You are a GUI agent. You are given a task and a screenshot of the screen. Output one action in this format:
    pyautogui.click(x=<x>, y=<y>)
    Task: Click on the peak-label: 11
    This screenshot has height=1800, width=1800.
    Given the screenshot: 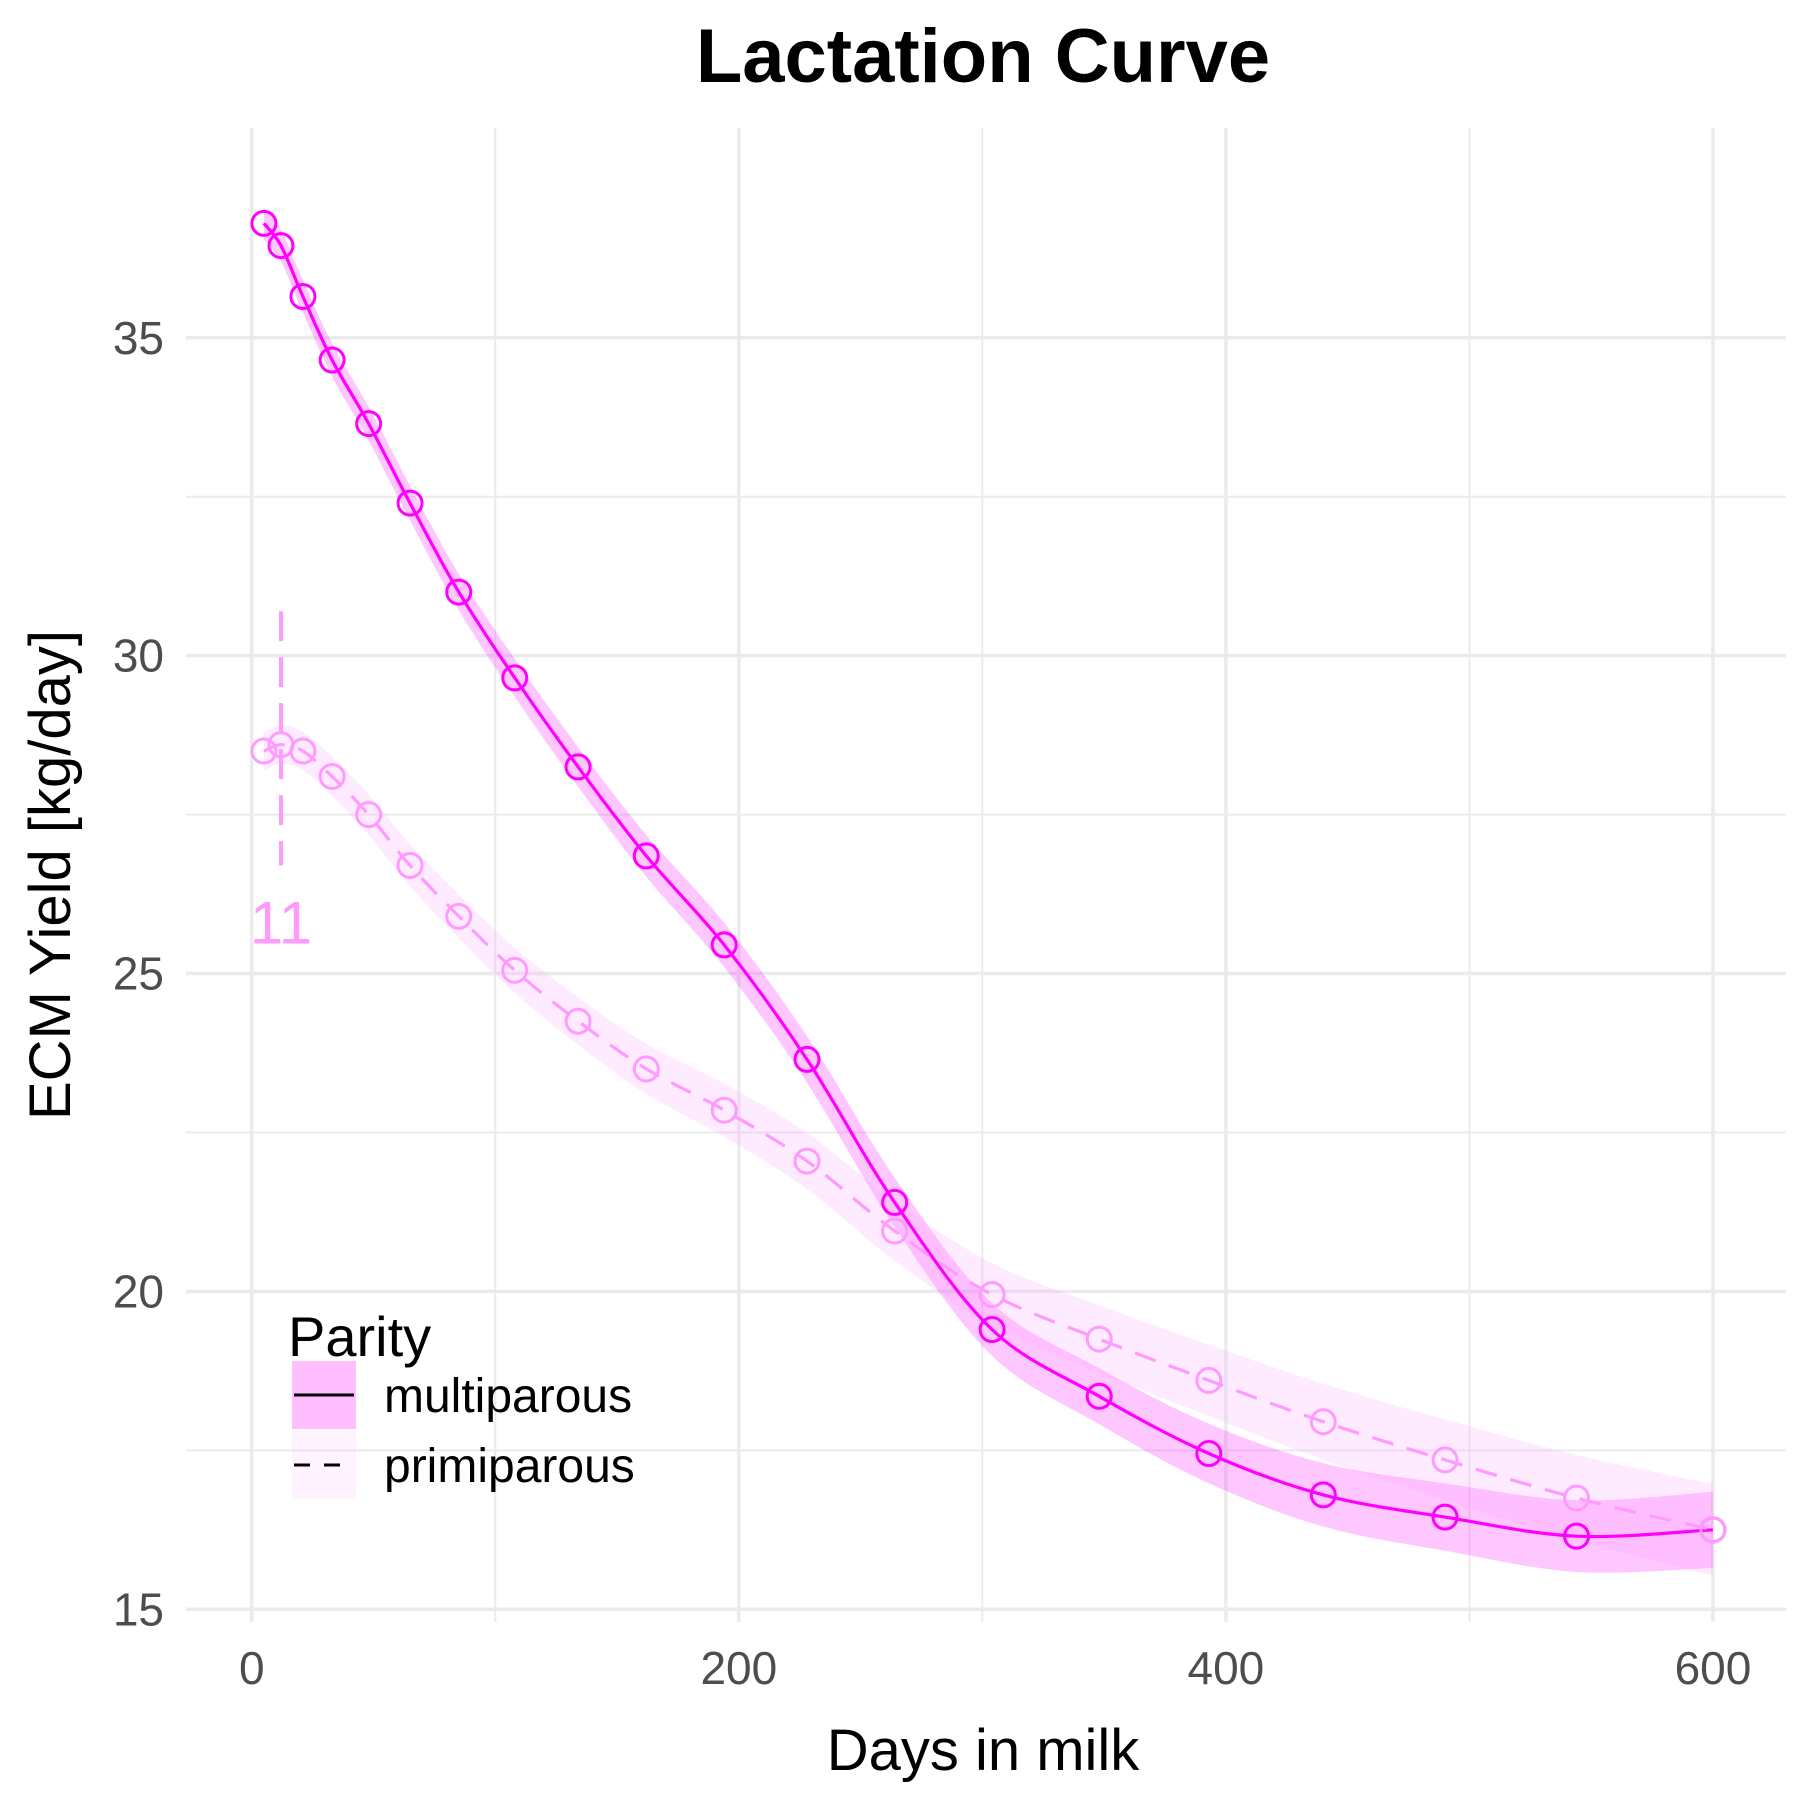 What is the action you would take?
    pyautogui.click(x=281, y=922)
    